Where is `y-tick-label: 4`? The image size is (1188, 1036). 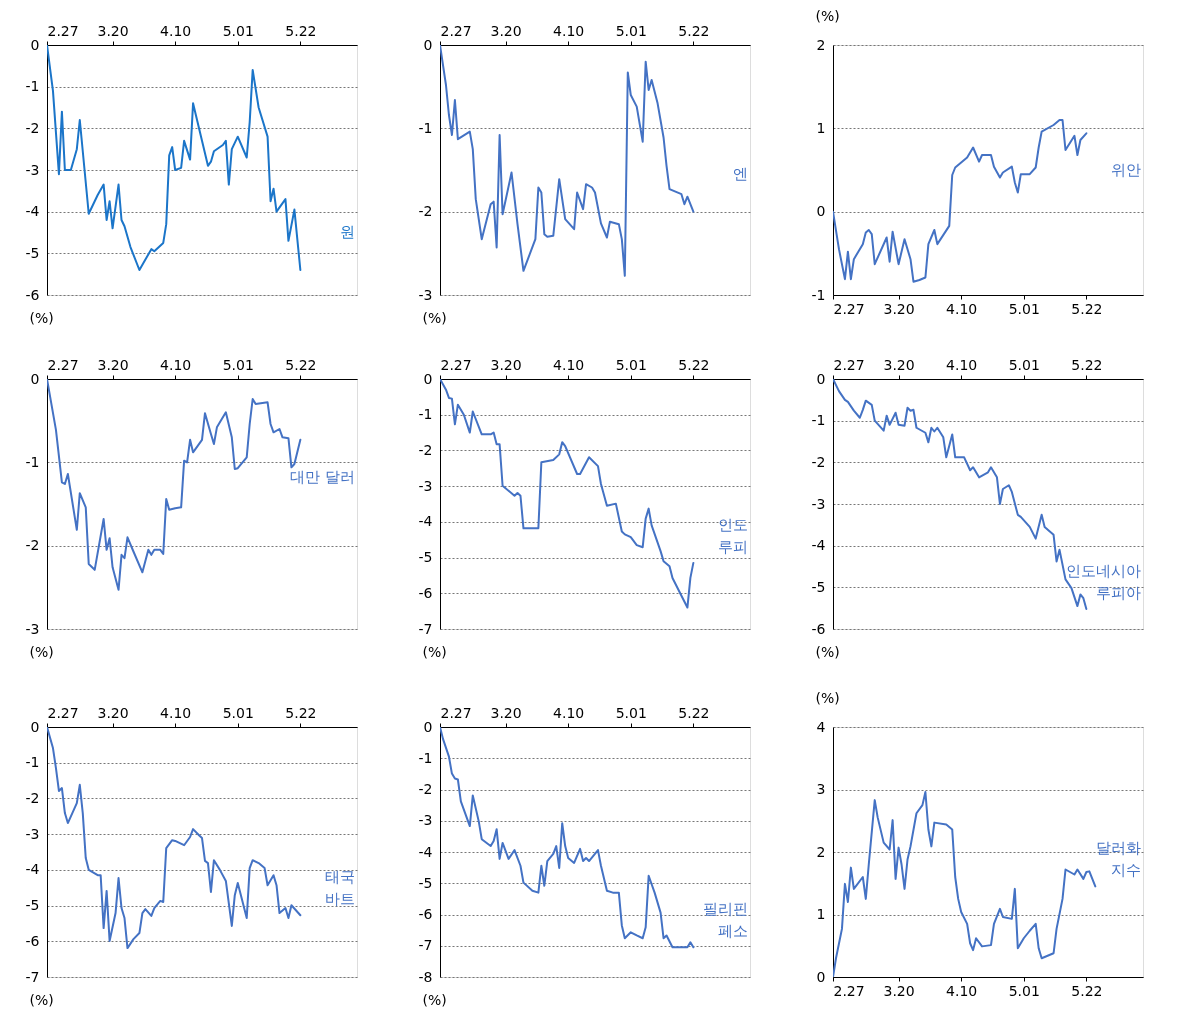
y-tick-label: 4 is located at coordinates (821, 726).